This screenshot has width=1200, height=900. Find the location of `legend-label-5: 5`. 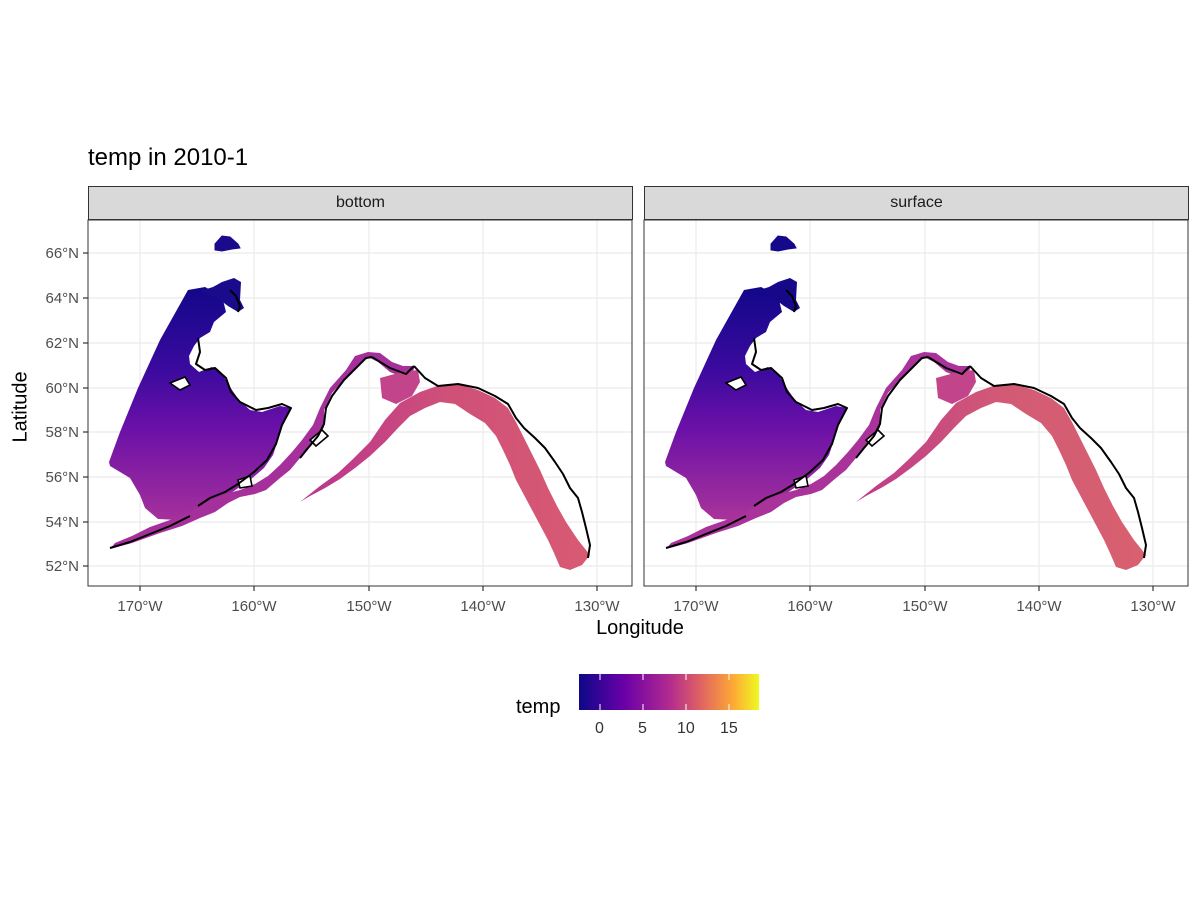

legend-label-5: 5 is located at coordinates (642, 728).